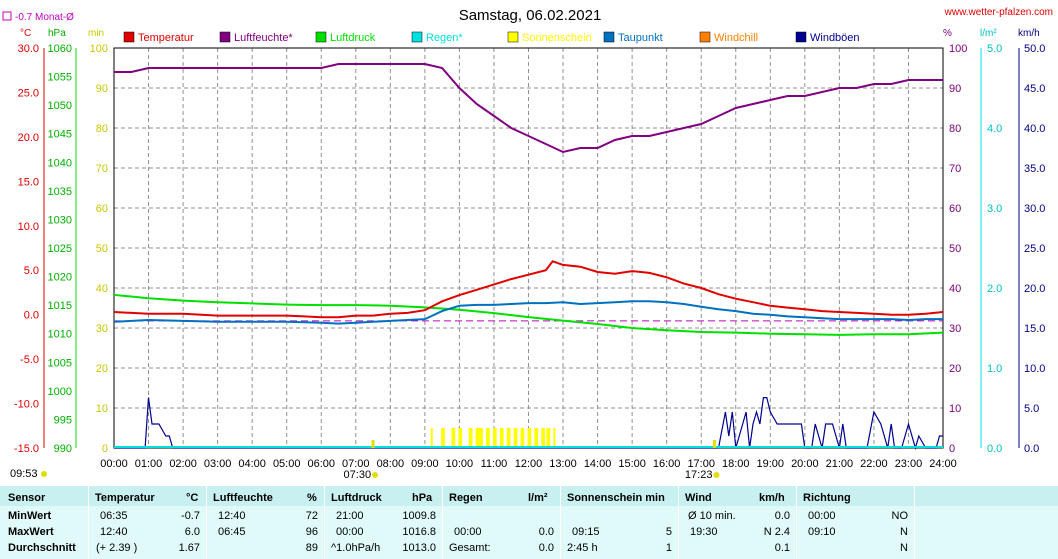  I want to click on temperature-tick: -15.0, so click(26, 449).